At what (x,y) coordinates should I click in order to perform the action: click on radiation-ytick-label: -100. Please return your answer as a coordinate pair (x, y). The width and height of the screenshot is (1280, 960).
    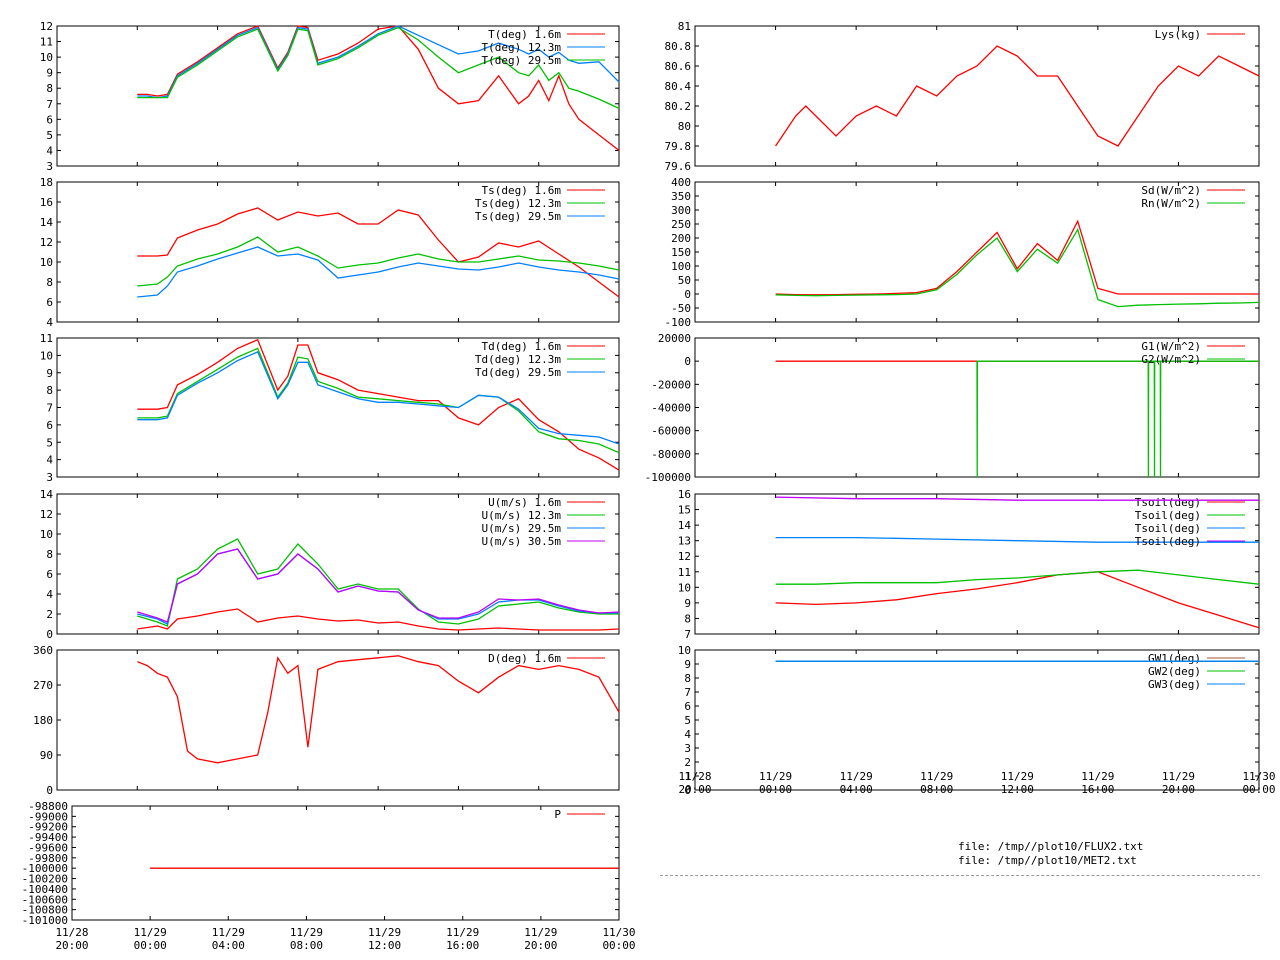
    Looking at the image, I should click on (678, 322).